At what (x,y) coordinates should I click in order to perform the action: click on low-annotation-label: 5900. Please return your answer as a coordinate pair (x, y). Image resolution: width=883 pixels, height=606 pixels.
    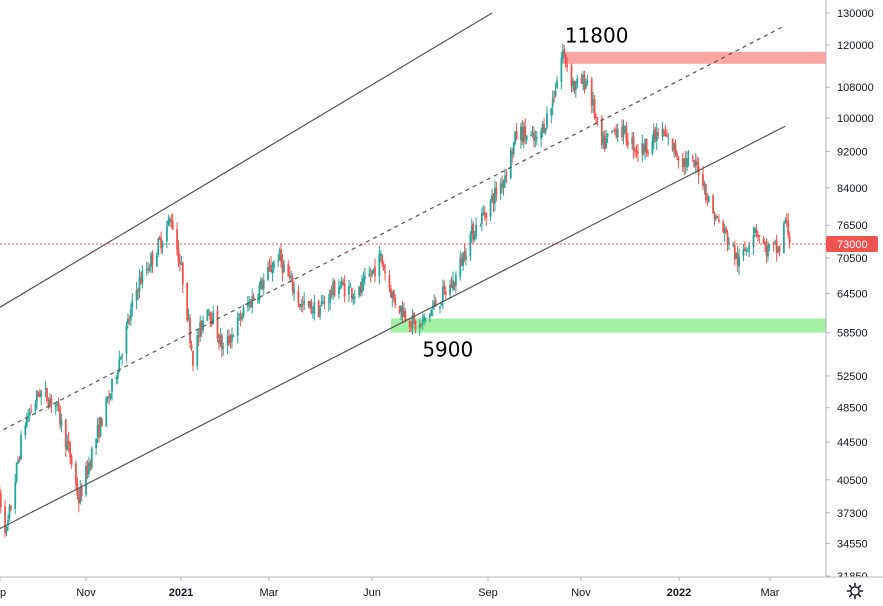
    Looking at the image, I should click on (447, 350).